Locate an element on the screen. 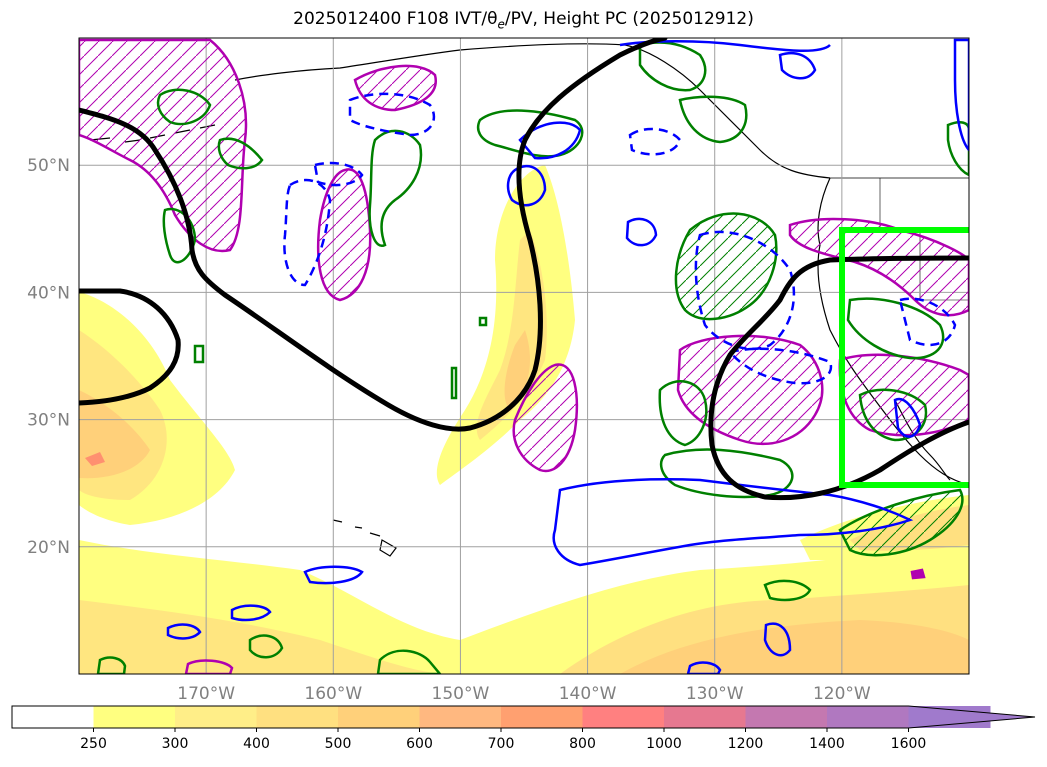 This screenshot has width=1047, height=767. longitude-label: 160°W is located at coordinates (333, 694).